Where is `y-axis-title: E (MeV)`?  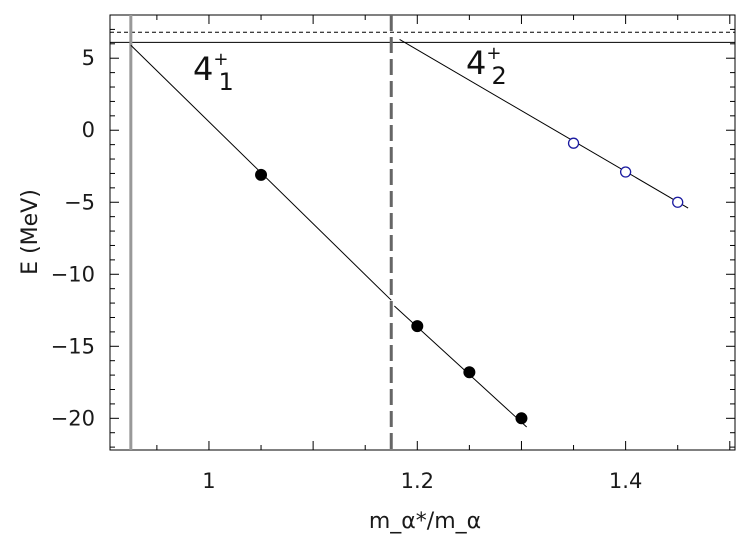 y-axis-title: E (MeV) is located at coordinates (30, 232).